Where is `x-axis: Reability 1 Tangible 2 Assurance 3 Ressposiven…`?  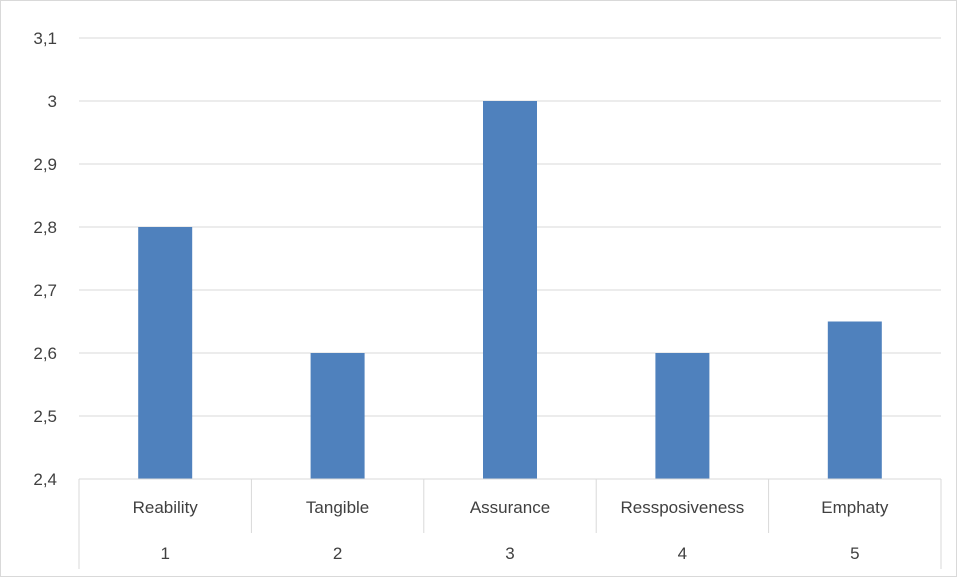
x-axis: Reability 1 Tangible 2 Assurance 3 Ressposiven… is located at coordinates (510, 523).